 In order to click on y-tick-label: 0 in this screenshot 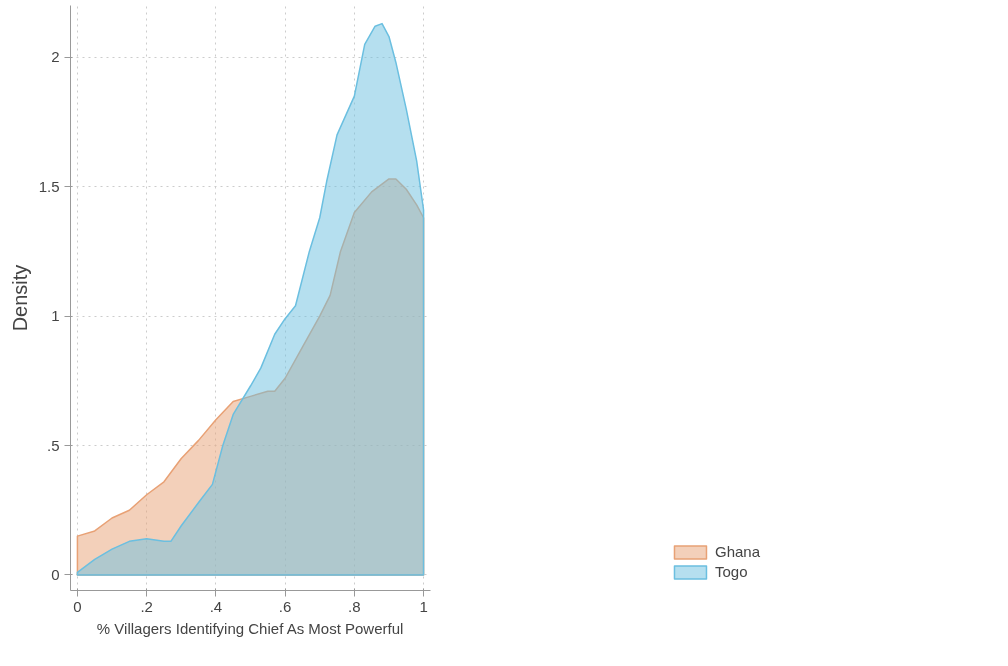, I will do `click(55, 574)`.